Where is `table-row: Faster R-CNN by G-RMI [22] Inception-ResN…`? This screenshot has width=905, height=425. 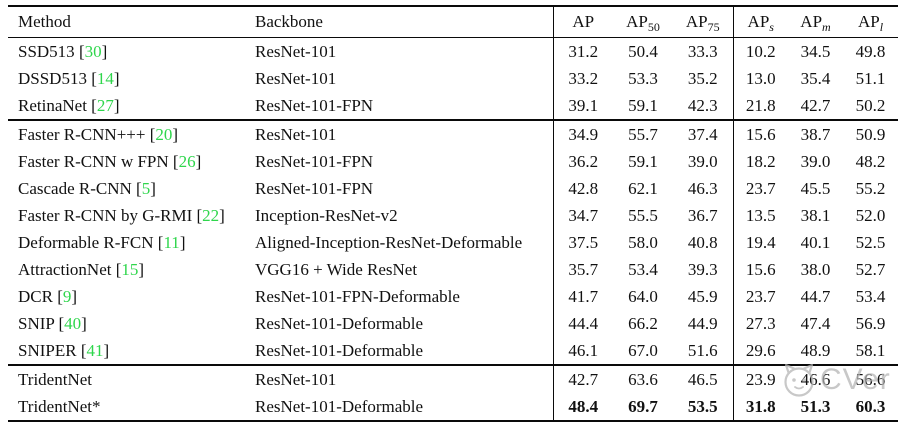
table-row: Faster R-CNN by G-RMI [22] Inception-ResN… is located at coordinates (453, 215).